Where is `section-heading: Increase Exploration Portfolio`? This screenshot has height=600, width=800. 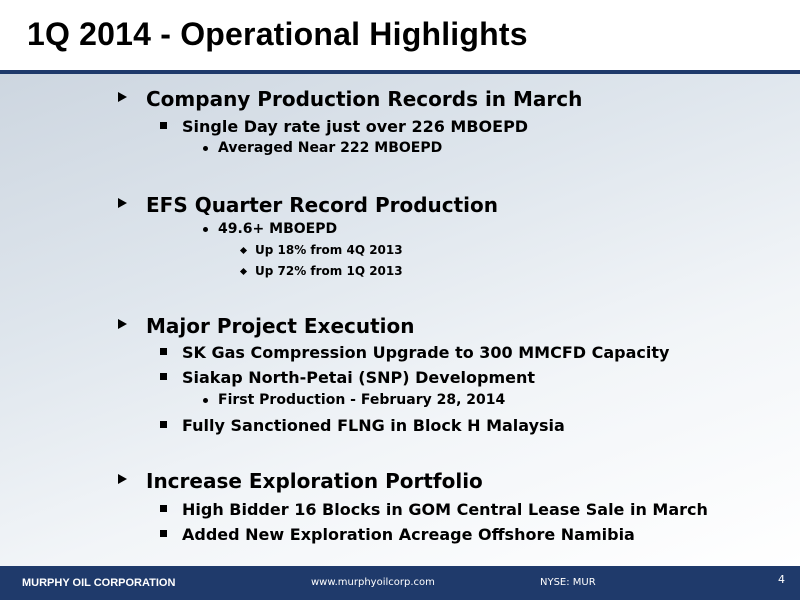 section-heading: Increase Exploration Portfolio is located at coordinates (300, 481).